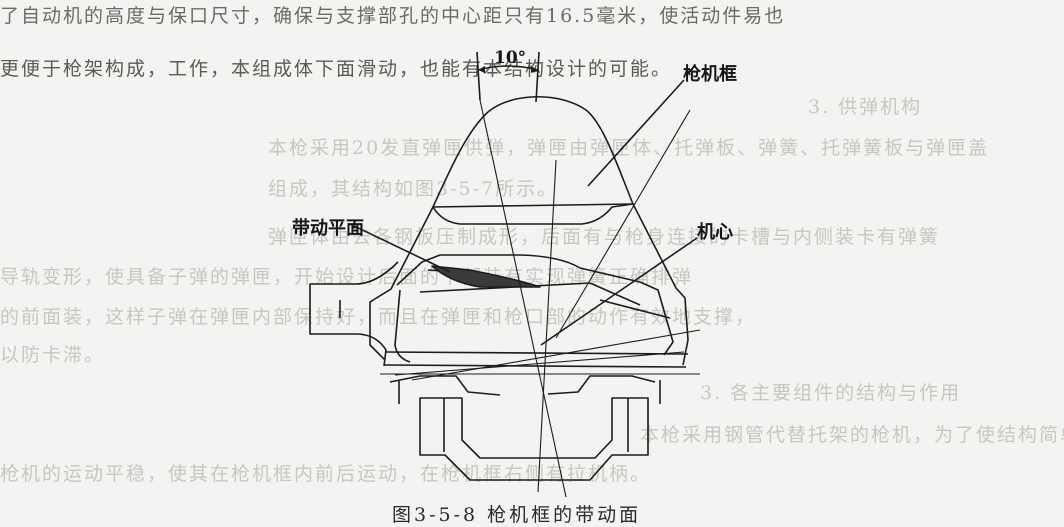  What do you see at coordinates (354, 314) in the screenshot?
I see `left-lug` at bounding box center [354, 314].